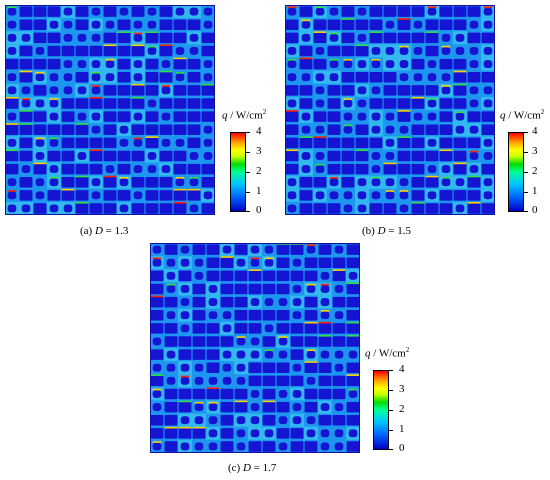 This screenshot has height=480, width=550. Describe the element at coordinates (386, 231) in the screenshot. I see `caption-b: (b) D = 1.5` at that location.